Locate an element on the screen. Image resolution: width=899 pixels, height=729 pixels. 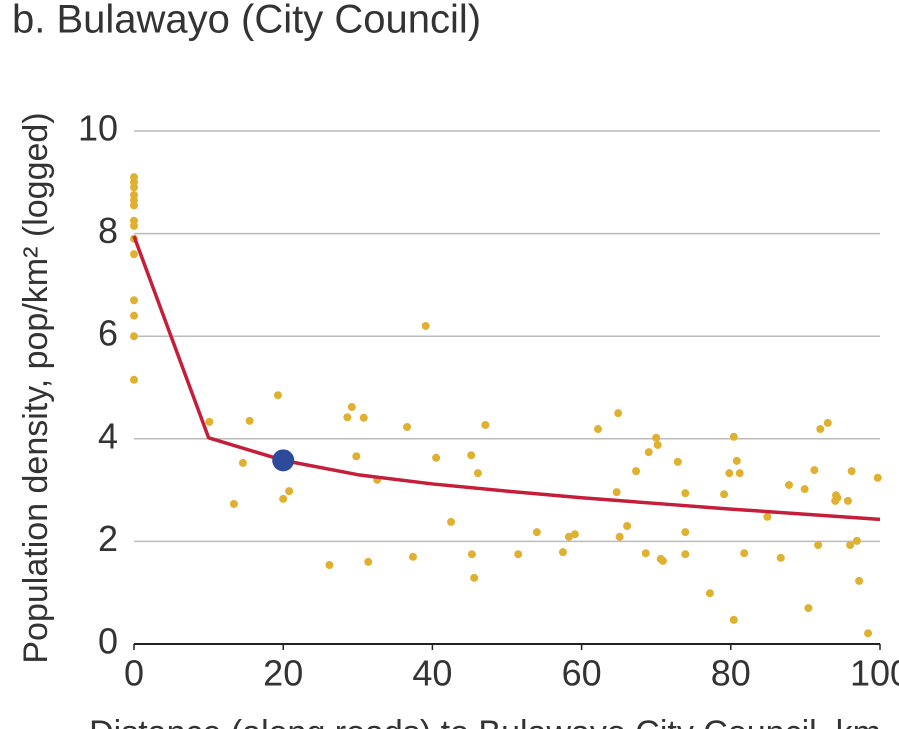
x-tick-label: 60 is located at coordinates (582, 673).